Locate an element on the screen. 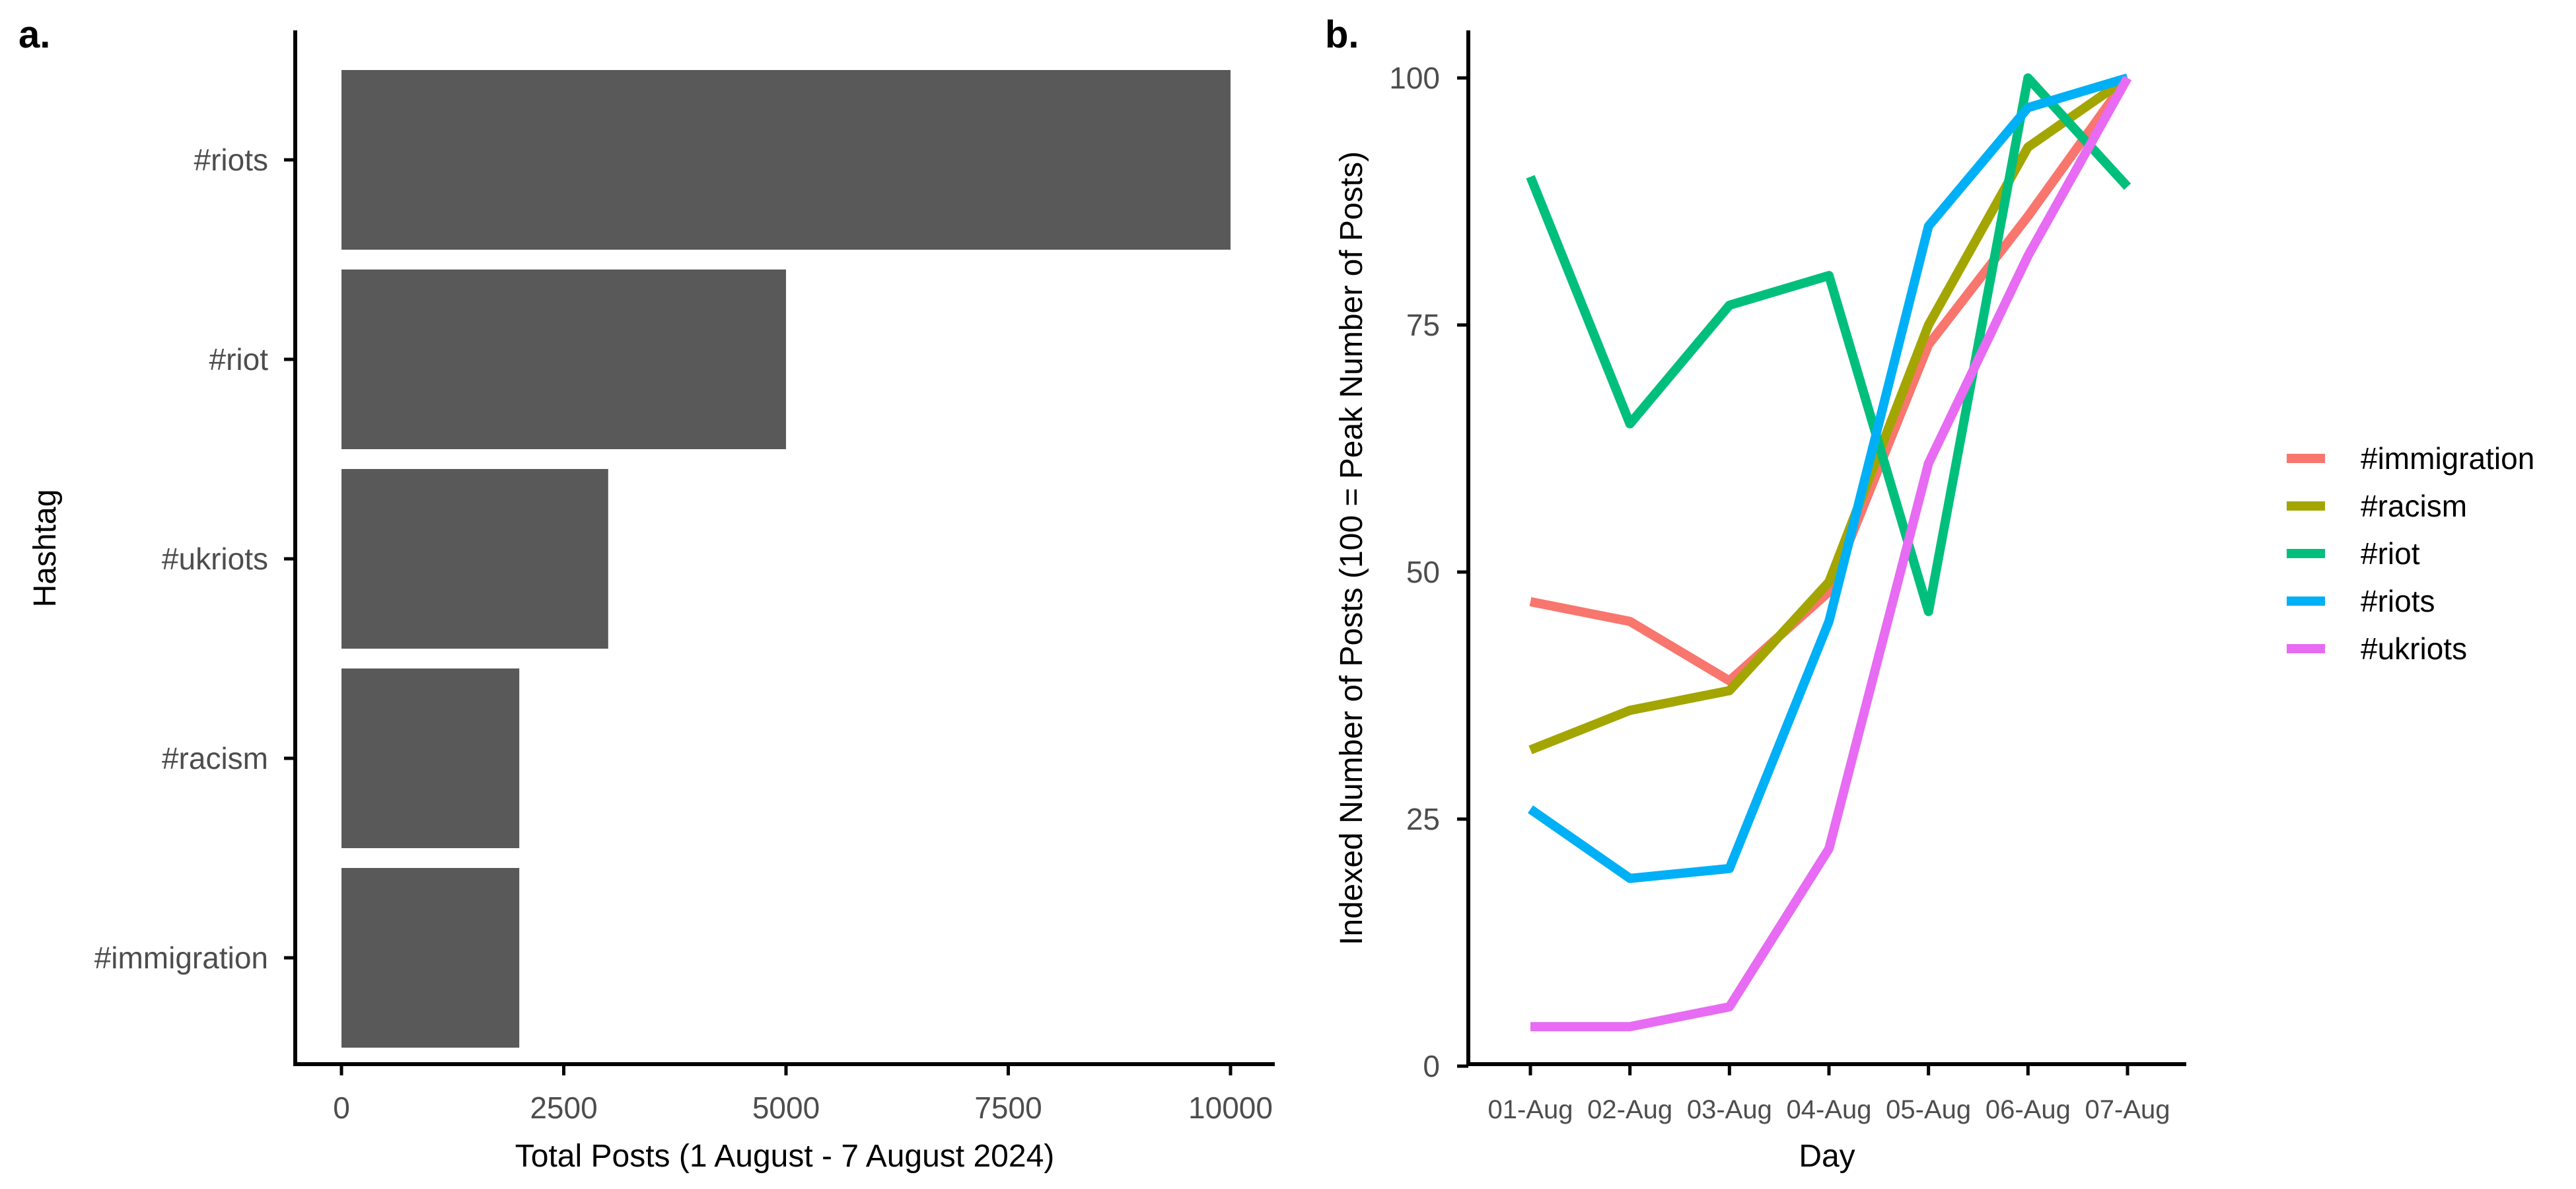 This screenshot has height=1189, width=2576. legend: #immigration #racism #riot #riots #ukriots is located at coordinates (2410, 553).